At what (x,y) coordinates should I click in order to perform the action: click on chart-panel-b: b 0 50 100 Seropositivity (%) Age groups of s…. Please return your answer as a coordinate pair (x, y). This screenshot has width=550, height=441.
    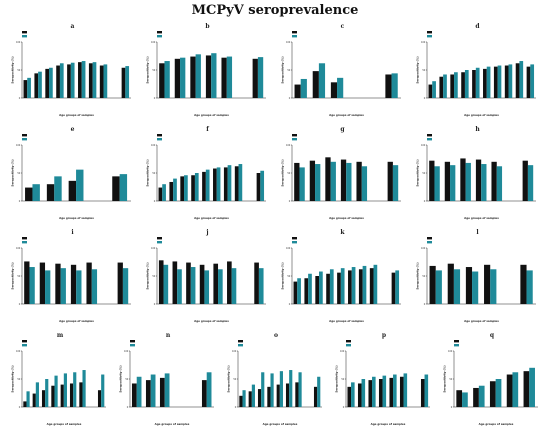
    Looking at the image, I should click on (206, 70).